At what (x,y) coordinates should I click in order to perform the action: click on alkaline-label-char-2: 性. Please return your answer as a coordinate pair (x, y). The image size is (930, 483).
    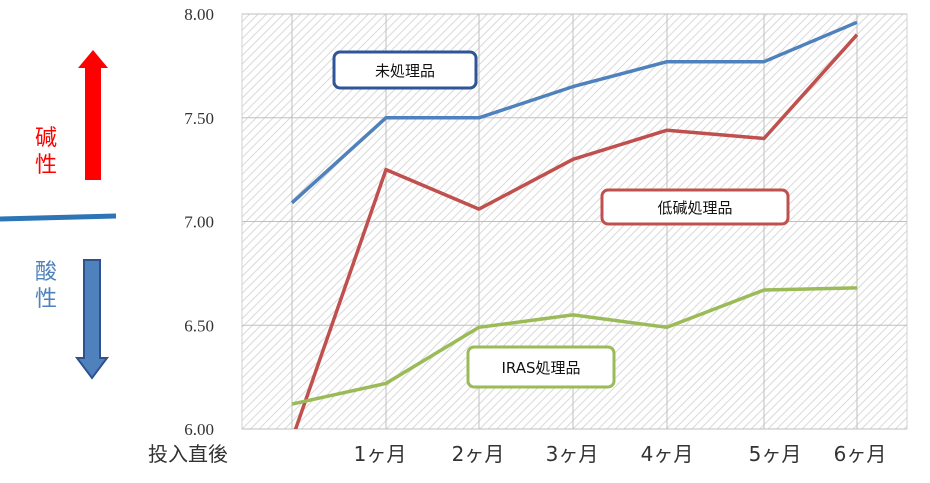
    Looking at the image, I should click on (46, 165).